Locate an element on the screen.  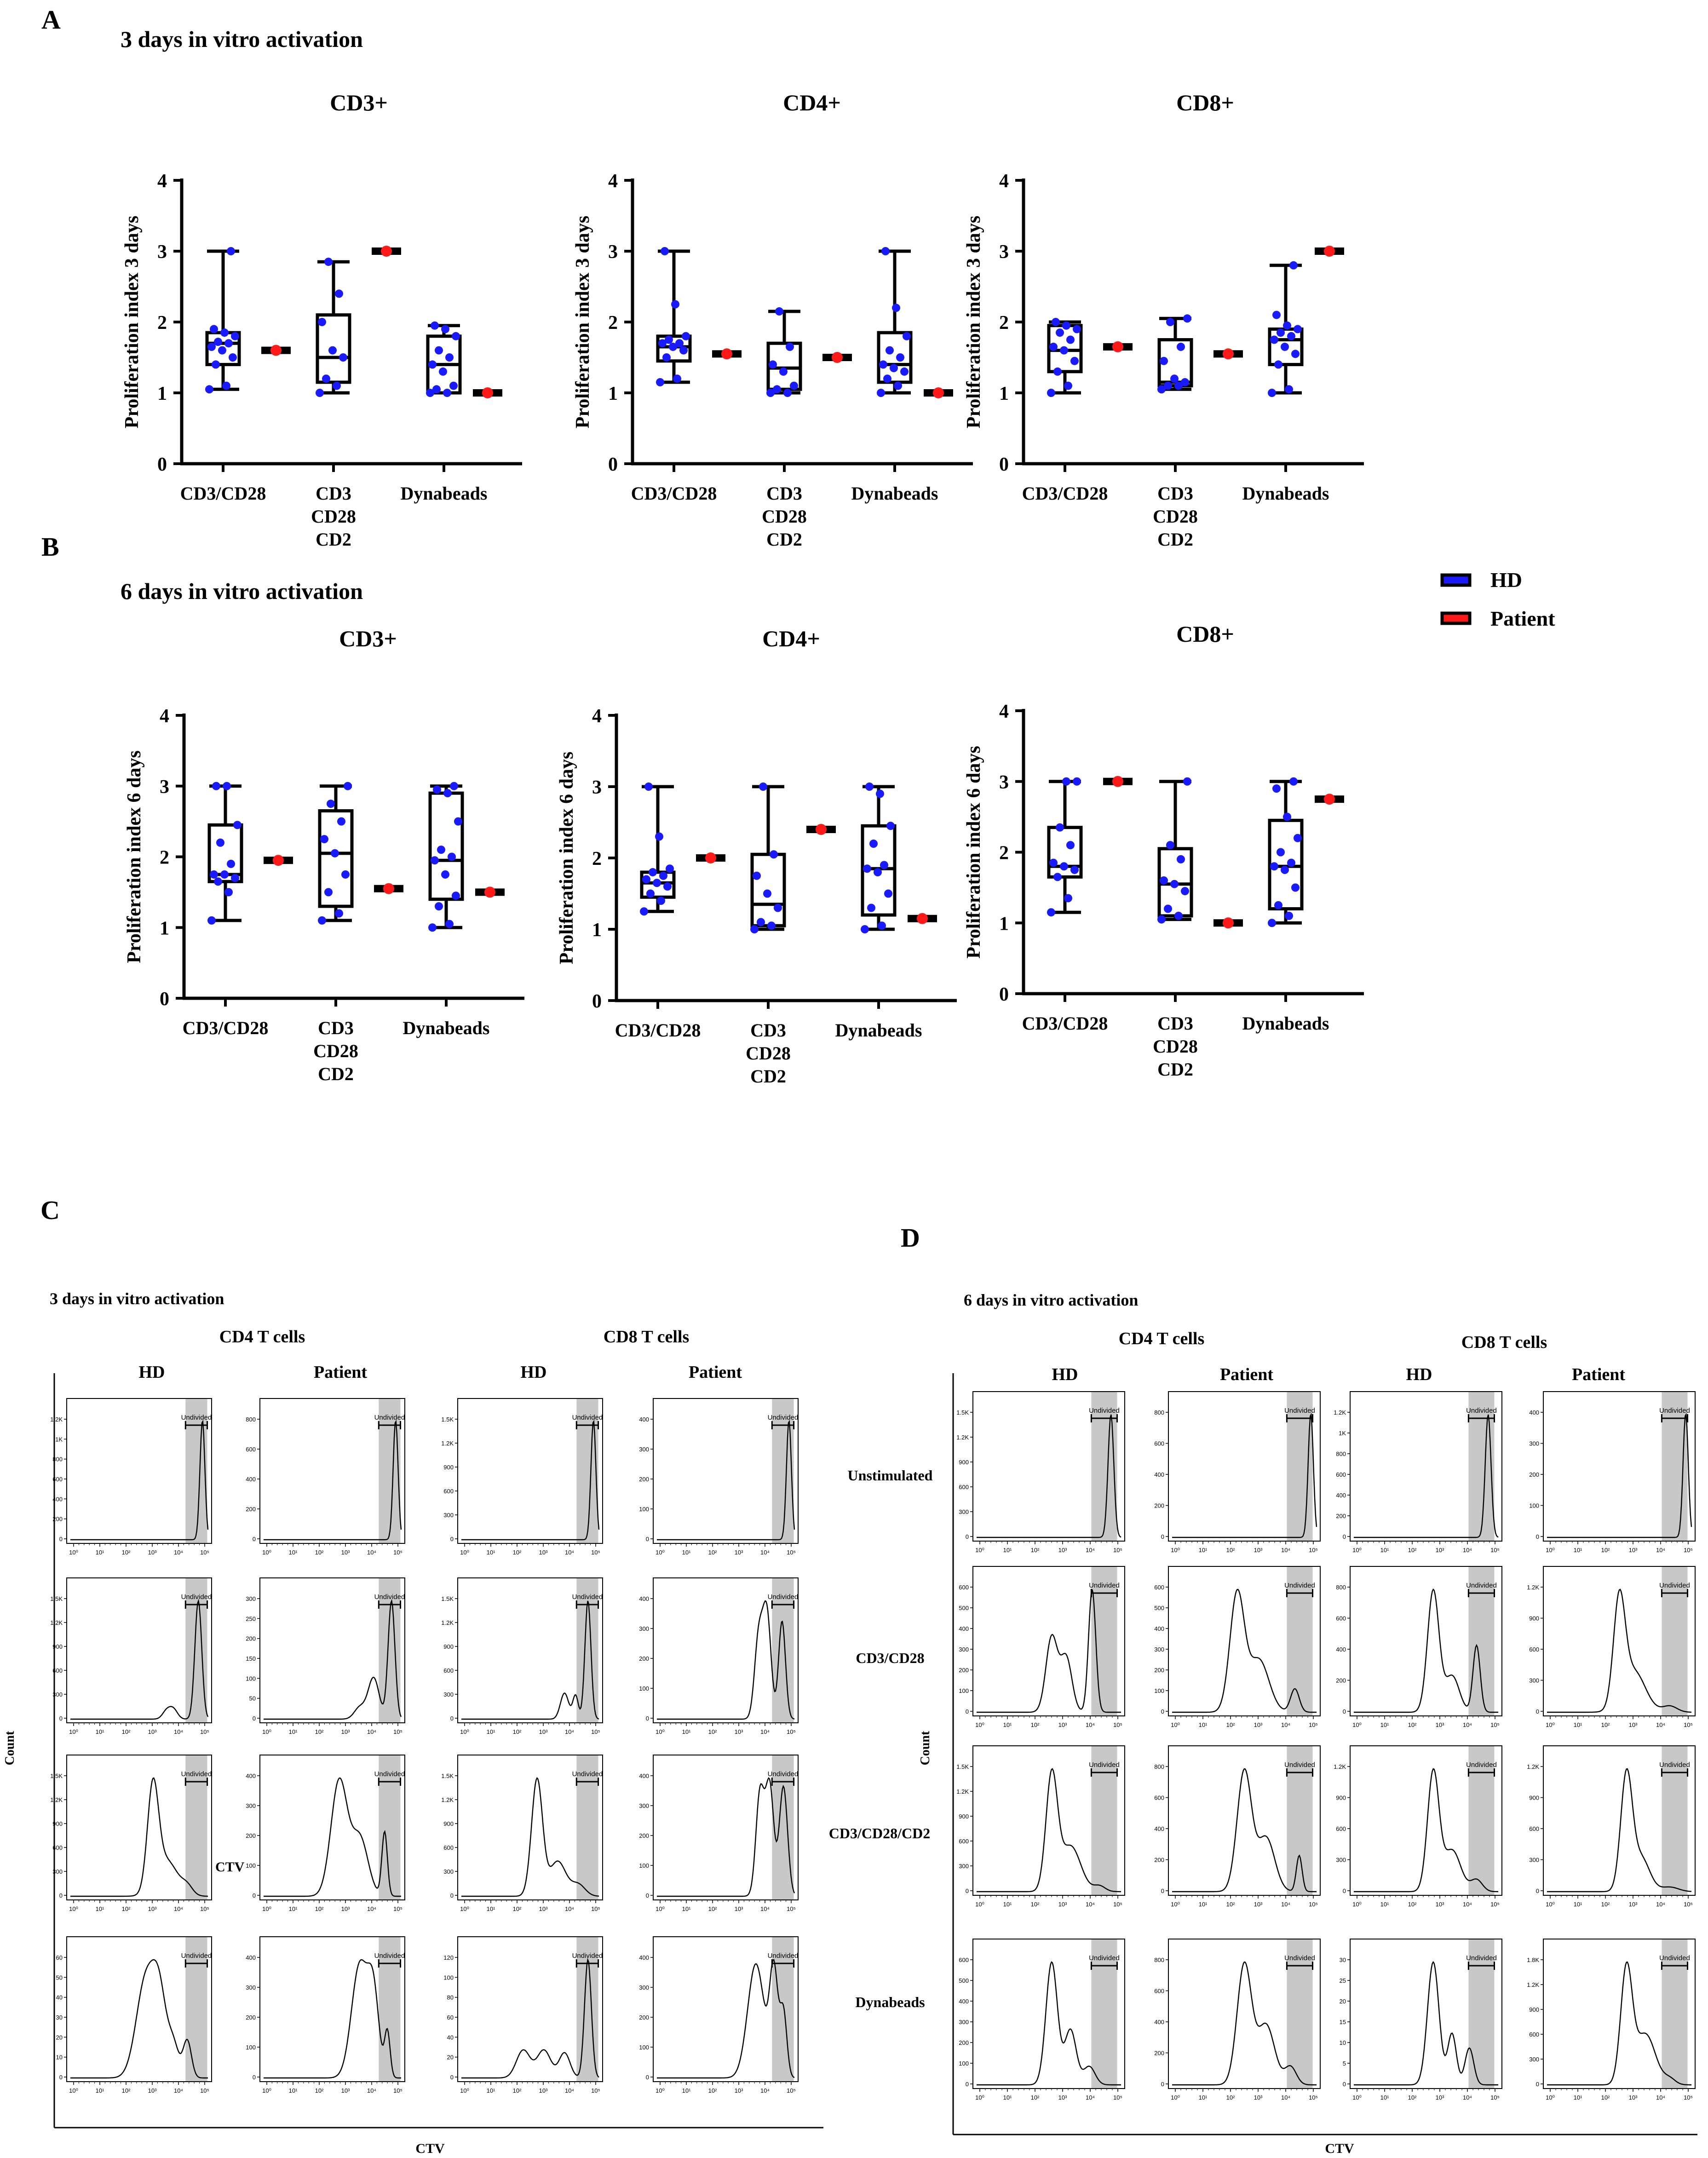
x-tick-label: CD28 is located at coordinates (784, 516).